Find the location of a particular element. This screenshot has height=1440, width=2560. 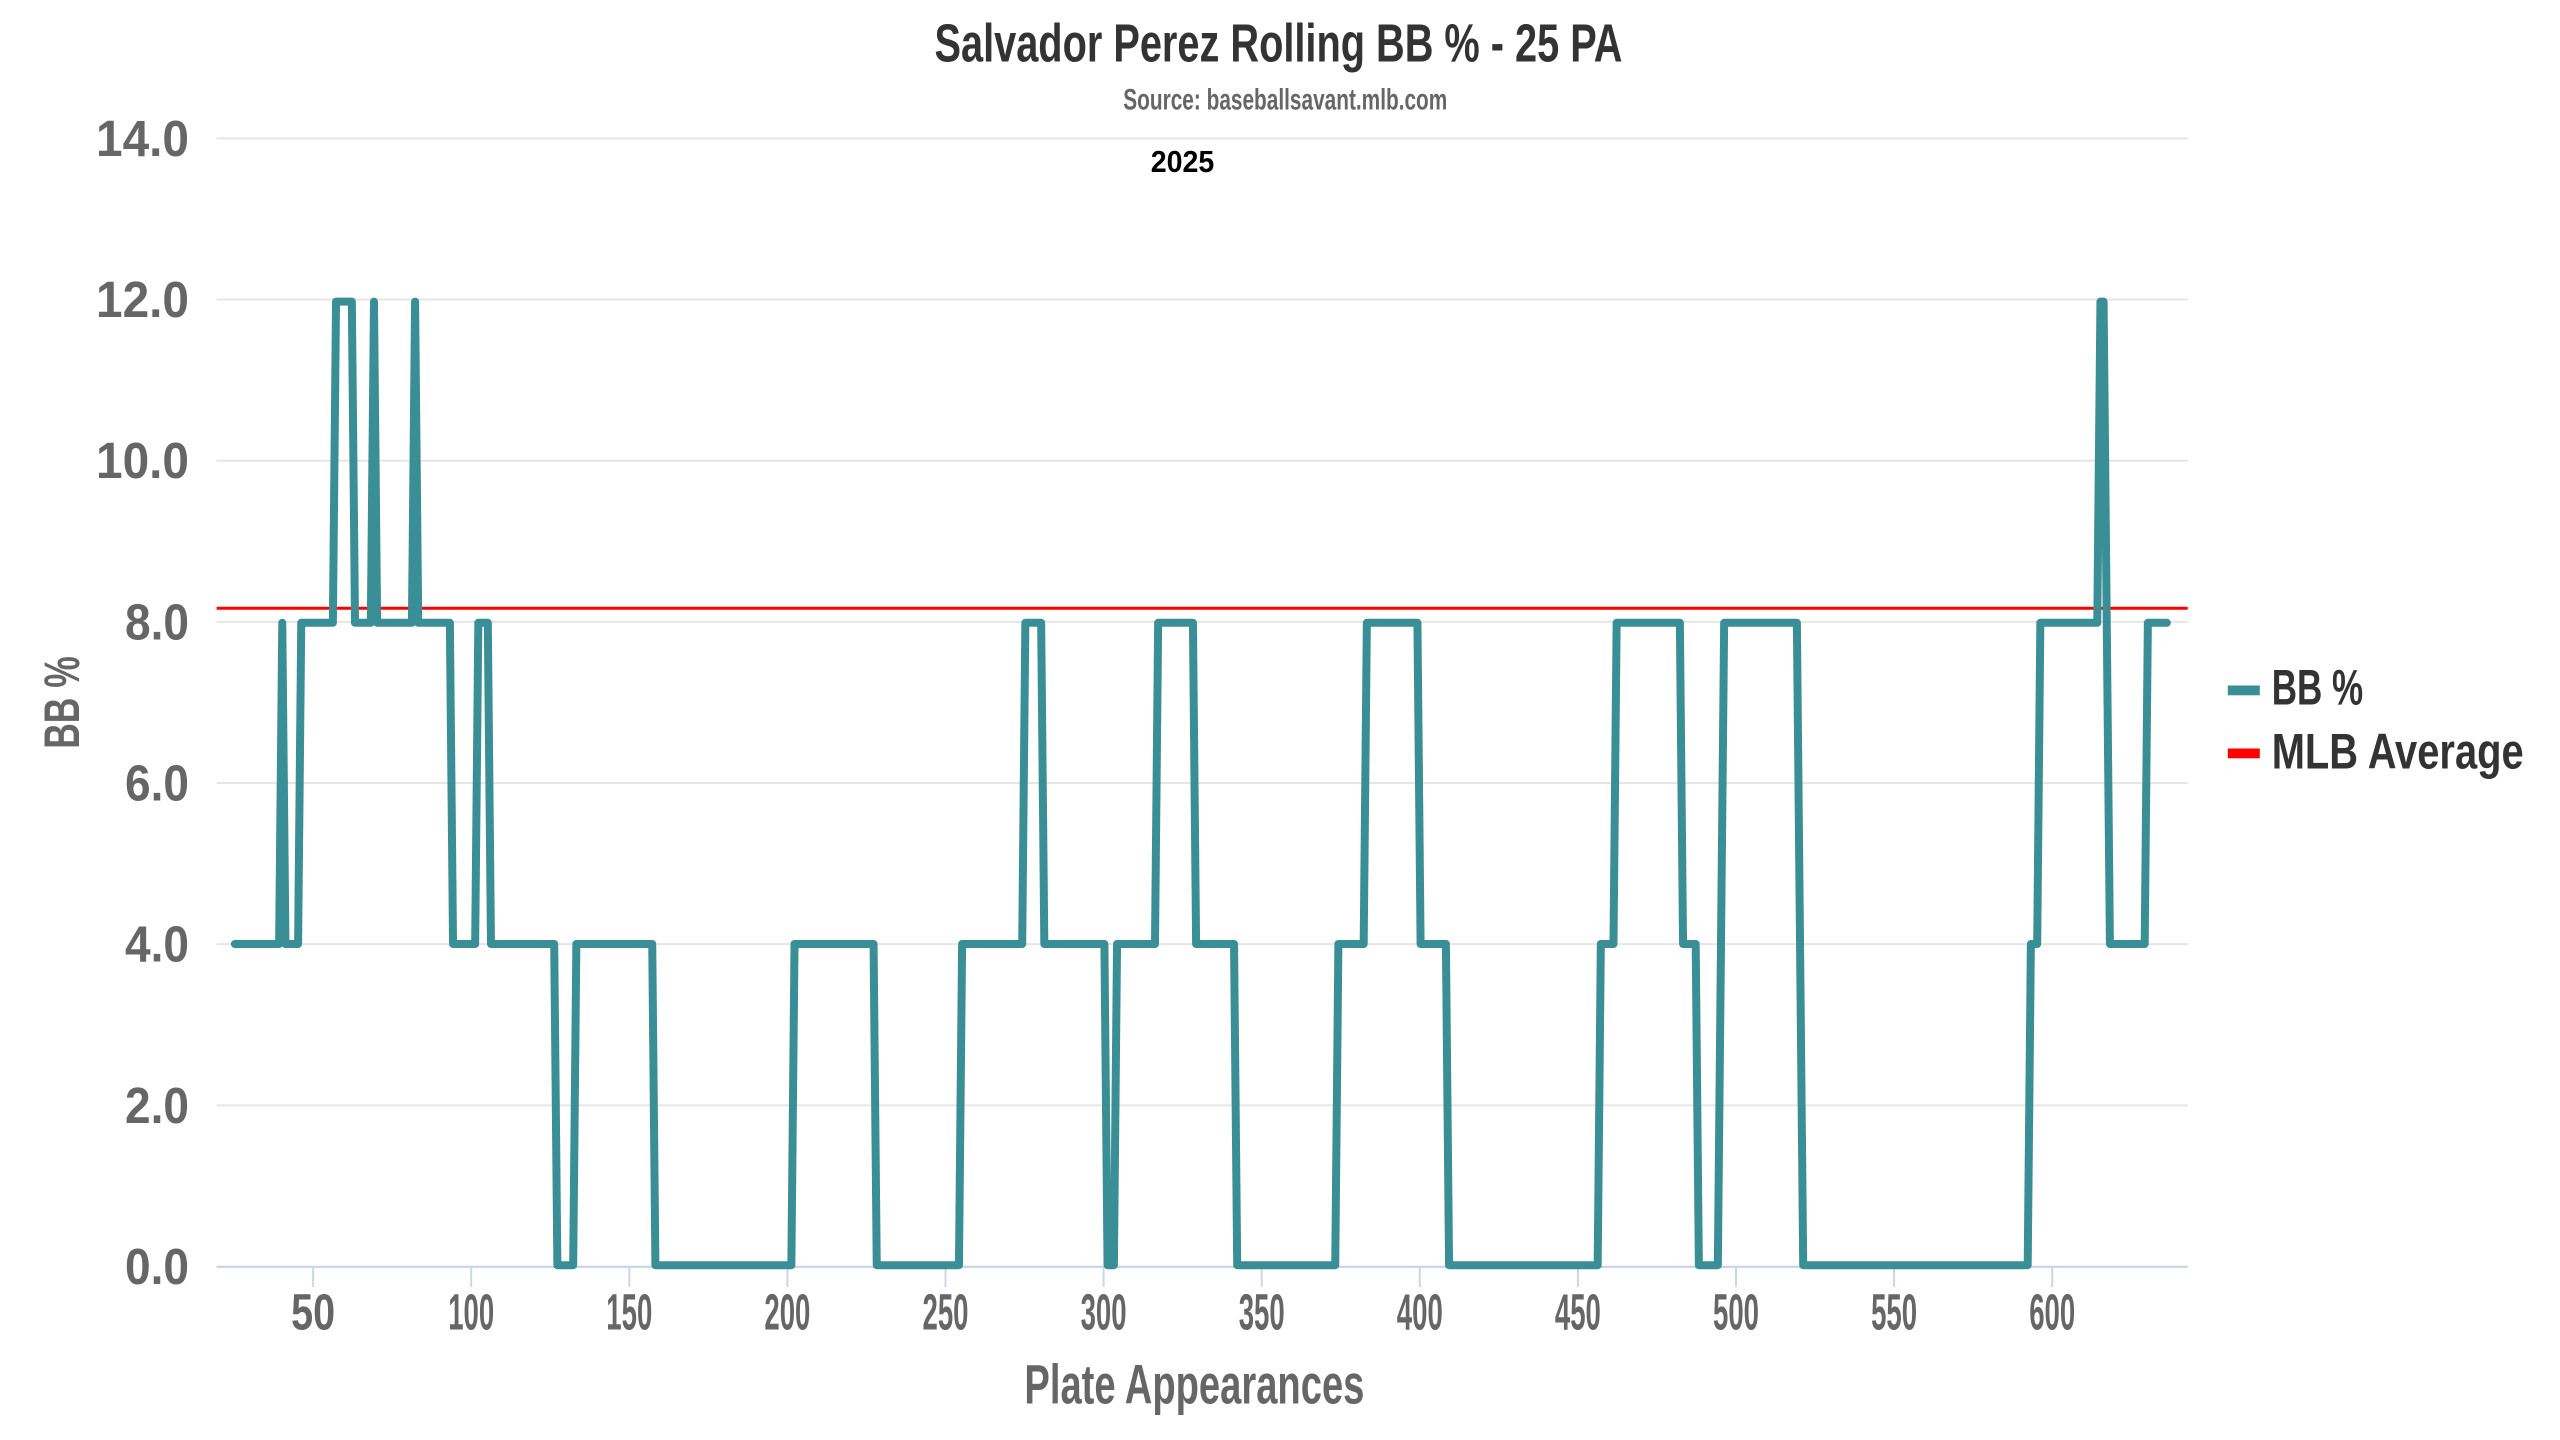

svg-text: 8.0 is located at coordinates (157, 621).